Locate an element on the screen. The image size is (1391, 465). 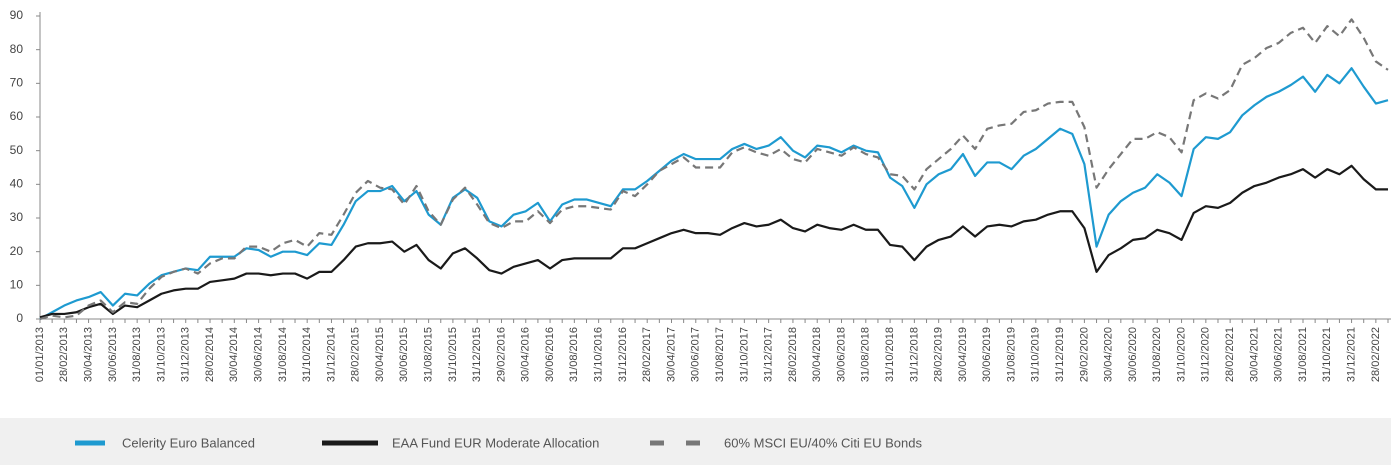
x-tick-label: 30/06/2016 is located at coordinates (550, 354).